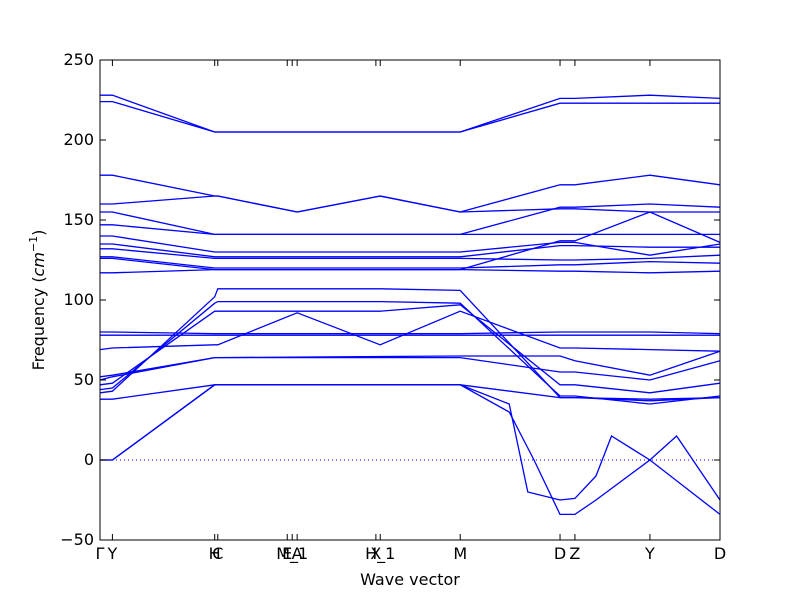 The height and width of the screenshot is (600, 800). Describe the element at coordinates (78, 299) in the screenshot. I see `y-tick-label: 100` at that location.